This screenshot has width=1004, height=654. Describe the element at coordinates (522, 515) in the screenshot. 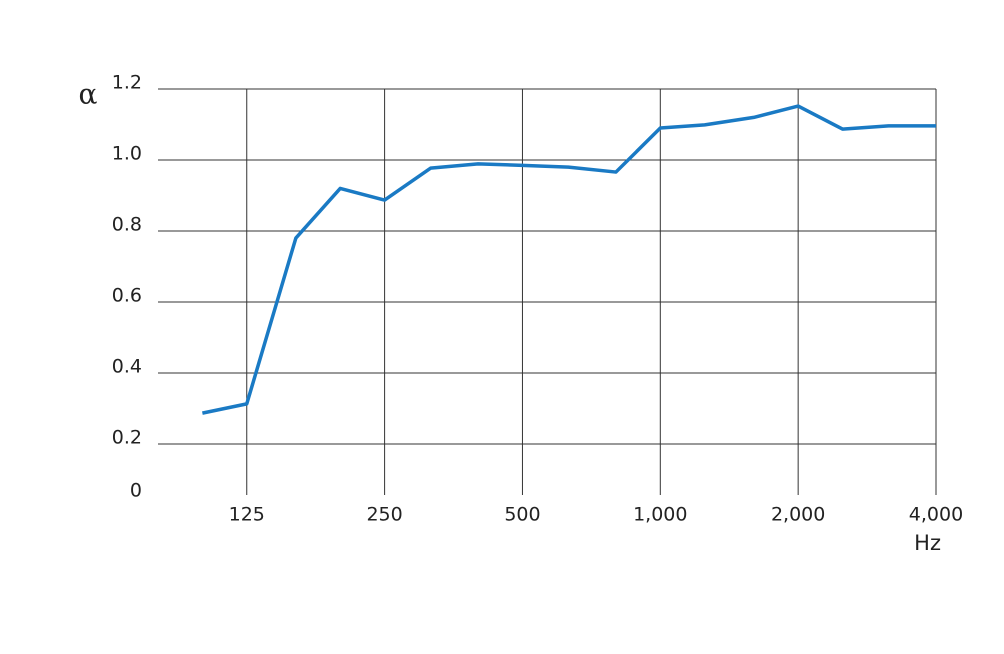

I see `x-tick-label: 500` at that location.